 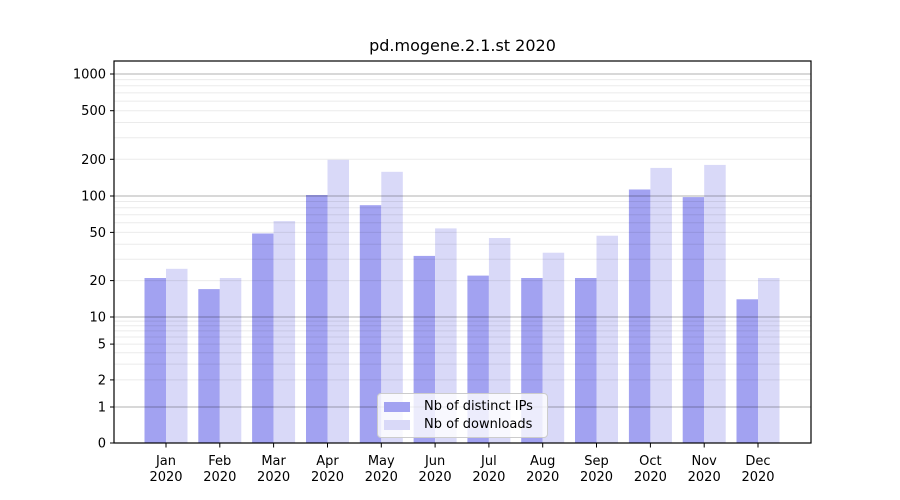 What do you see at coordinates (370, 324) in the screenshot?
I see `bar-ips-may` at bounding box center [370, 324].